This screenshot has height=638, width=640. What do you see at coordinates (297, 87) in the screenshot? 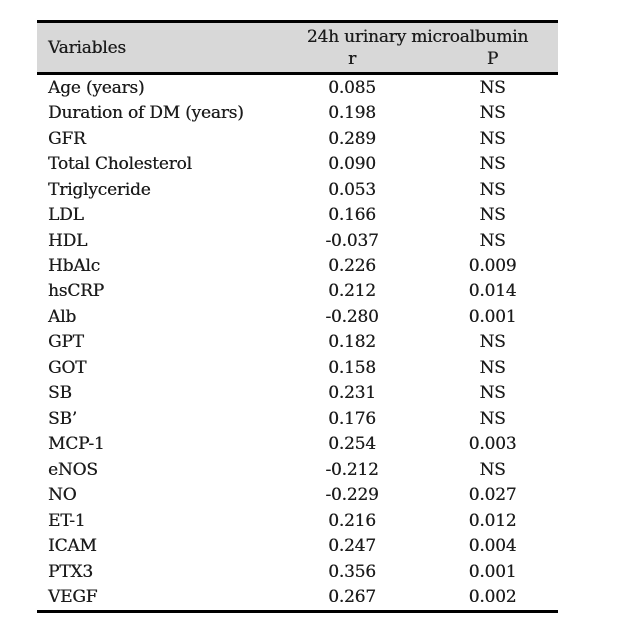
I see `table-row: Age (years) 0.085 NS` at bounding box center [297, 87].